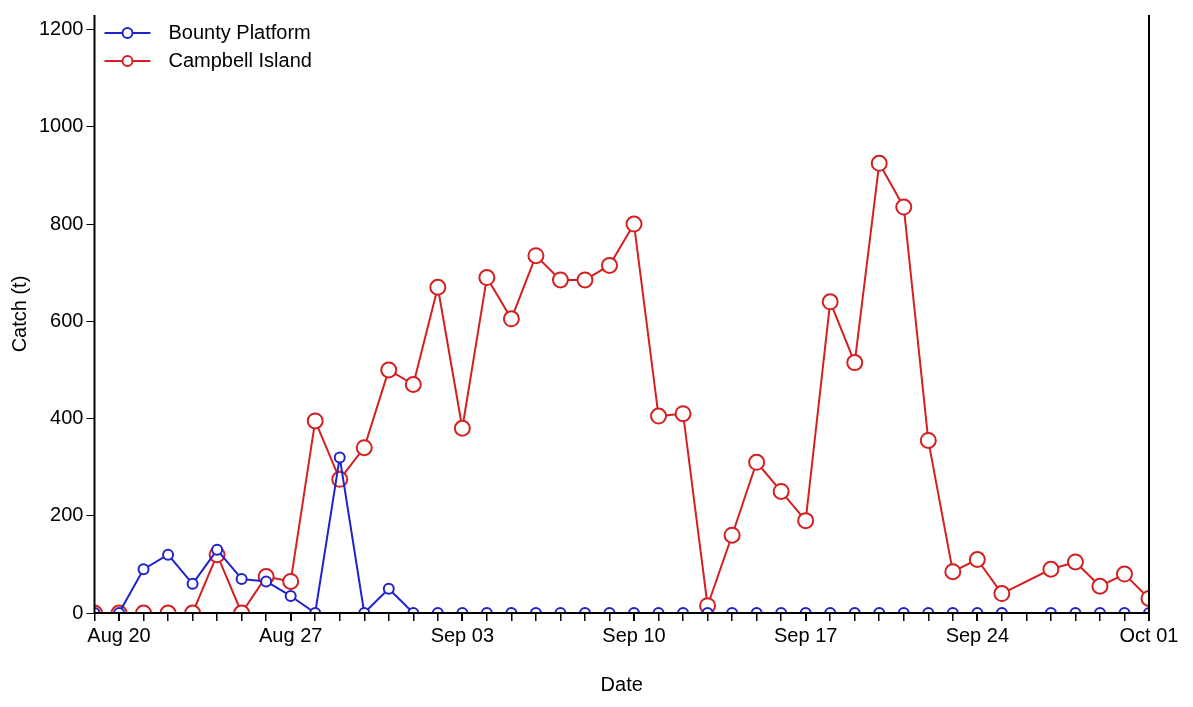  Describe the element at coordinates (805, 634) in the screenshot. I see `x-tick-label: Sep 17` at that location.